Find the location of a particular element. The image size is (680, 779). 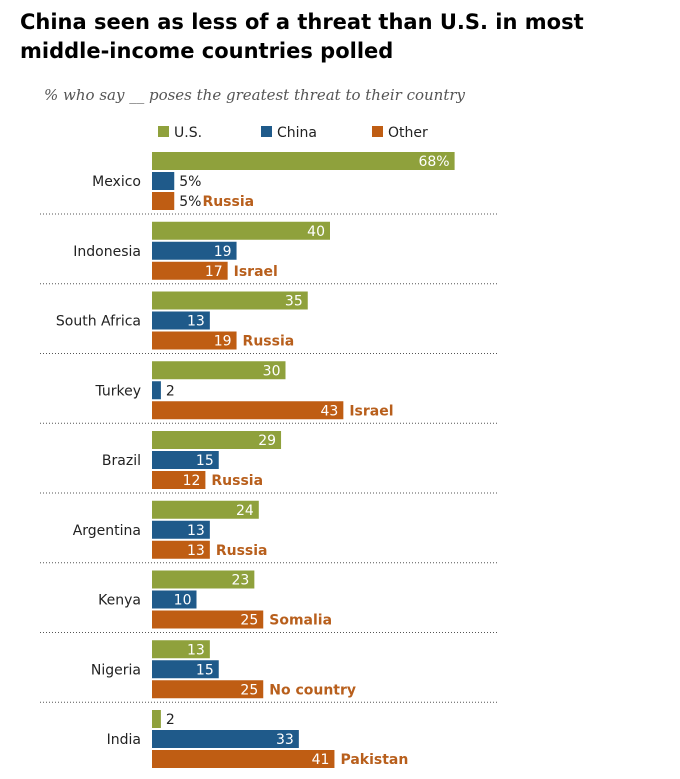

data-label: 10 is located at coordinates (183, 601).